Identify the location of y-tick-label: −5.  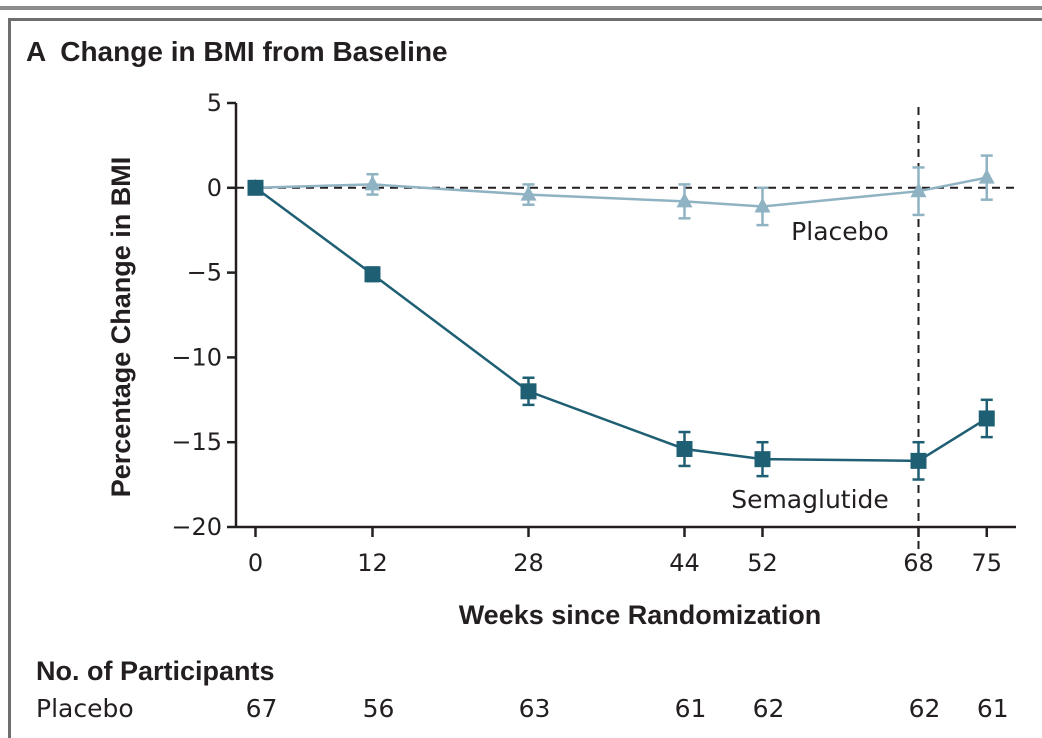
(204, 273).